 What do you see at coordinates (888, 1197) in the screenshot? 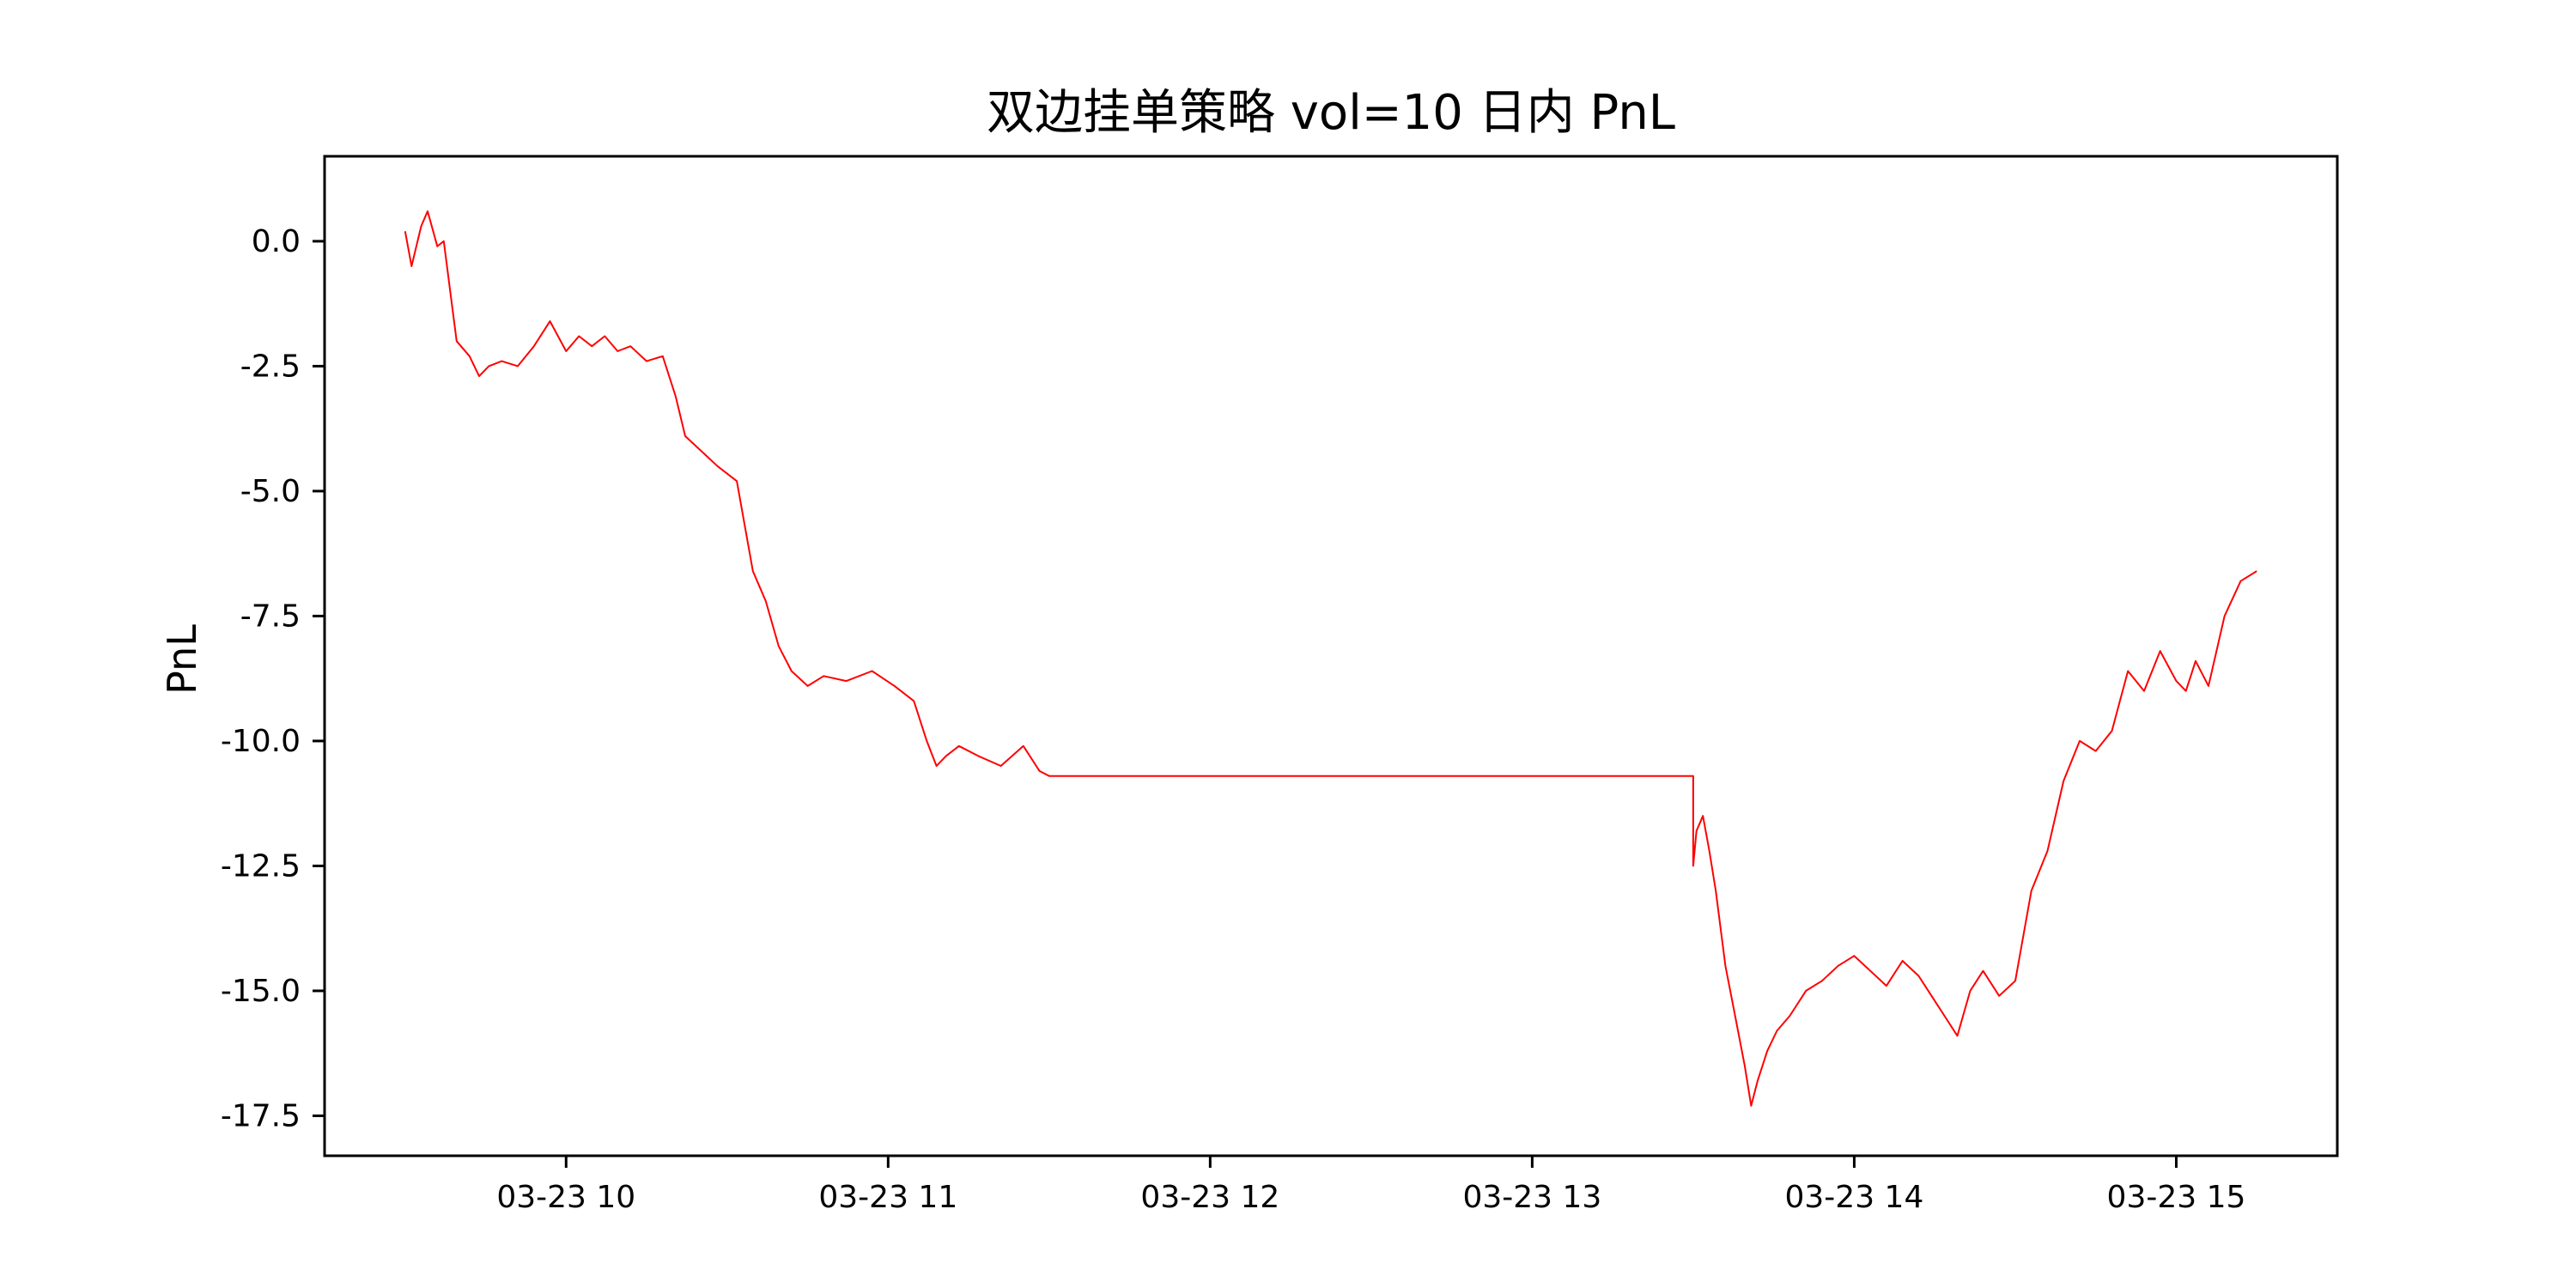
I see `x-tick-label: 03-23 11` at bounding box center [888, 1197].